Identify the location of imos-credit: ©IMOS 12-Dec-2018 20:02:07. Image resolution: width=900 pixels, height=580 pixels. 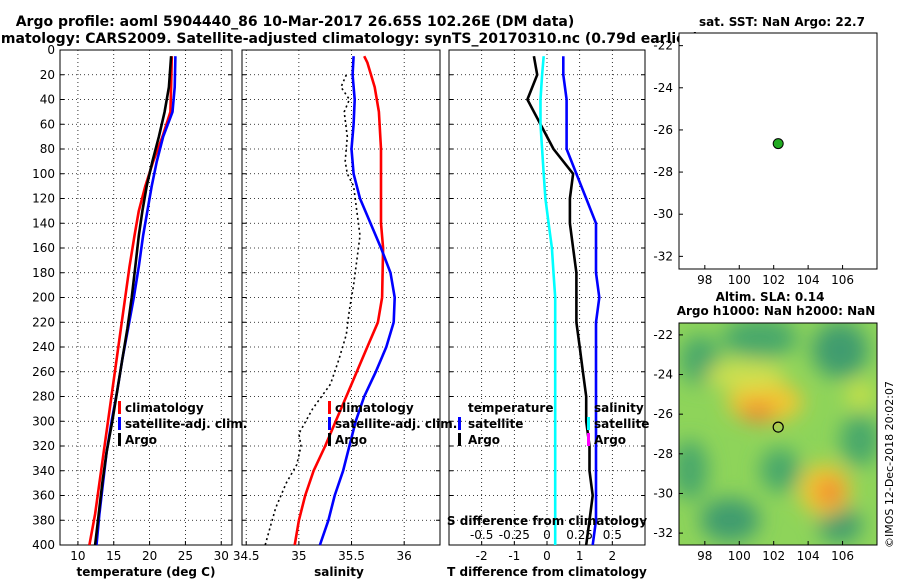
(889, 464).